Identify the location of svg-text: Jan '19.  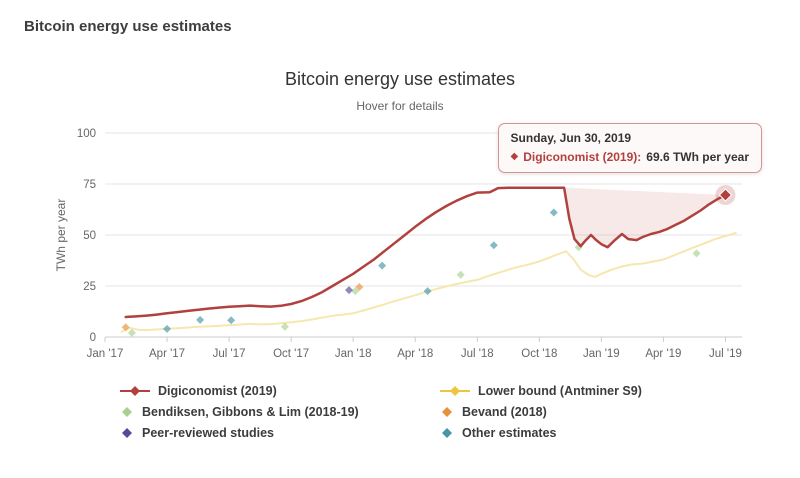
(601, 354).